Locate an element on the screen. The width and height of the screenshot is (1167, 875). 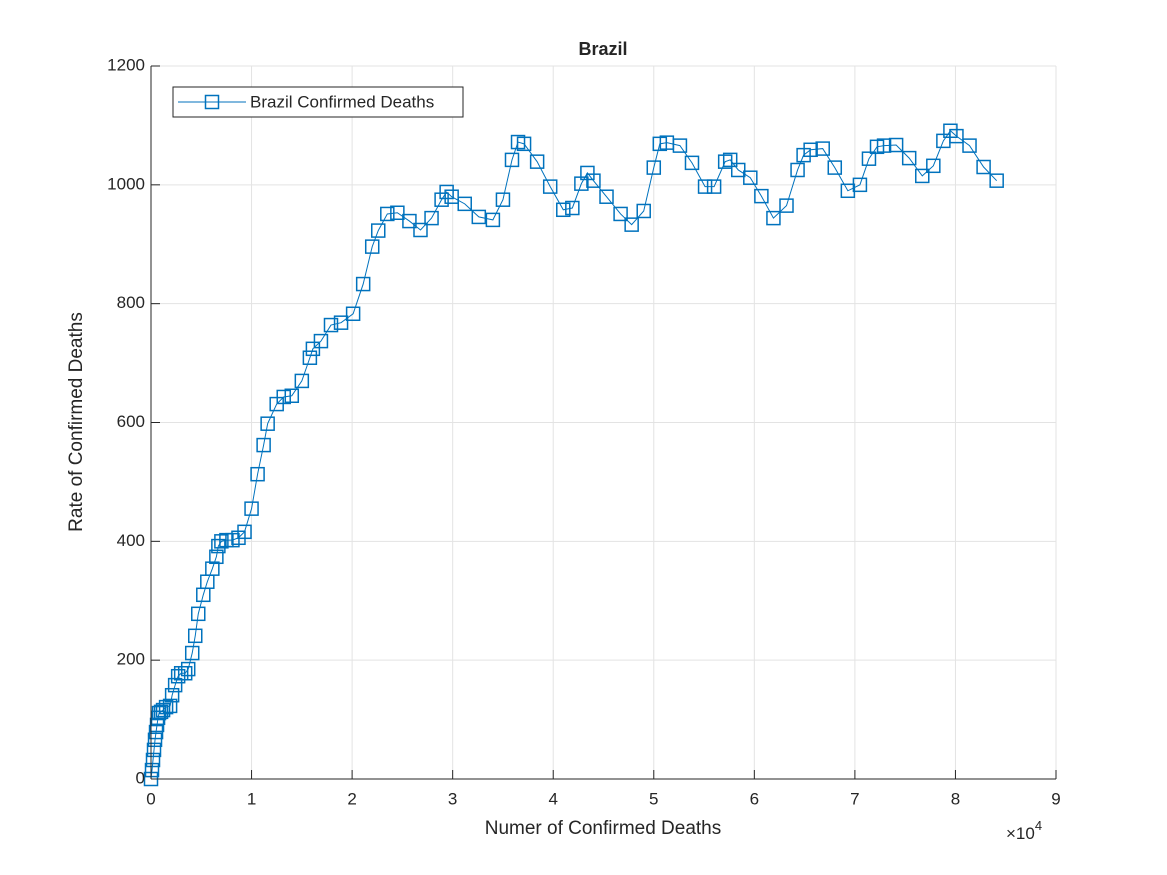
x-tick-label: 8 is located at coordinates (955, 798).